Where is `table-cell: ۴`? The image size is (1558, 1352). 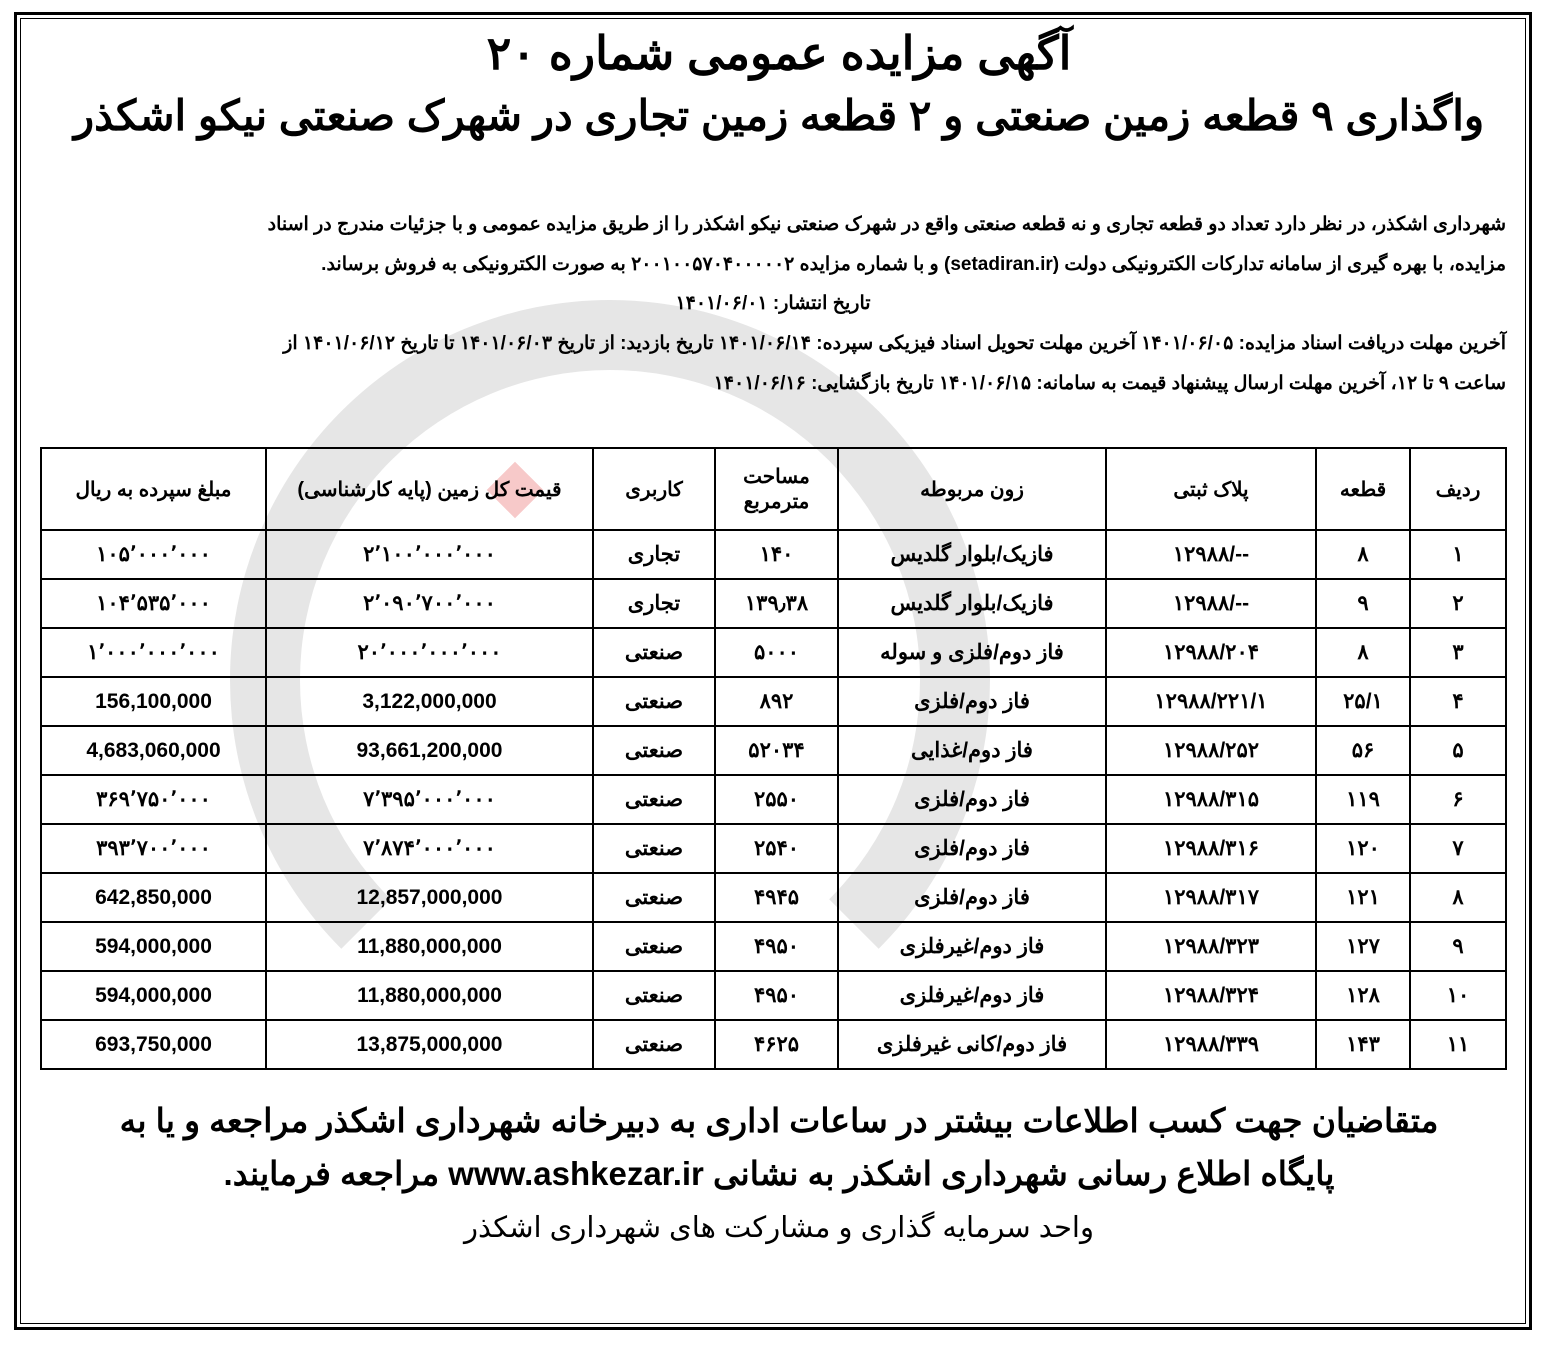
table-cell: ۴ is located at coordinates (1458, 701).